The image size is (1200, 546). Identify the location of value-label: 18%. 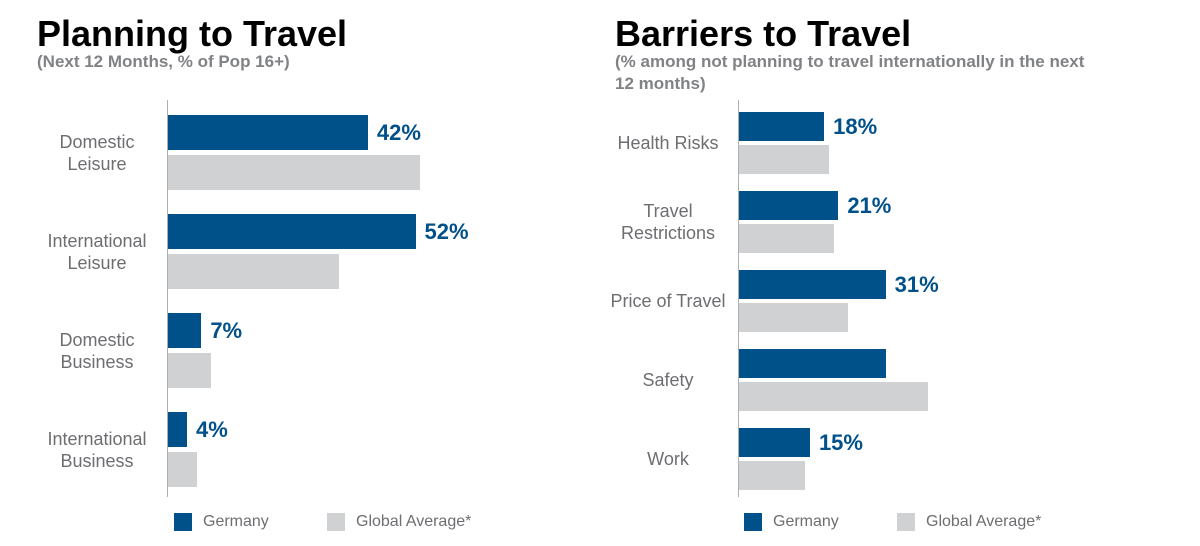
(855, 126).